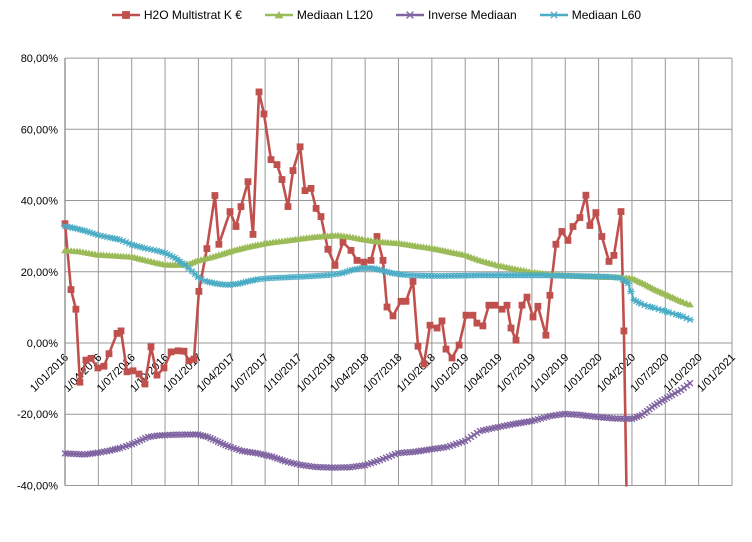 The image size is (752, 542). Describe the element at coordinates (37, 486) in the screenshot. I see `y-tick-label: -40,00%` at that location.